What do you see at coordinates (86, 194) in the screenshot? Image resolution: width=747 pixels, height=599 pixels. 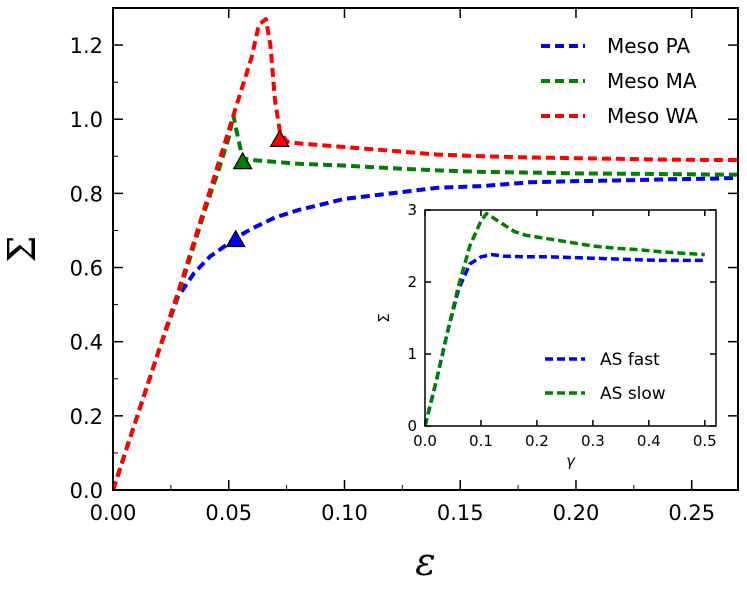 I see `main-y-tick-label: 0.8` at bounding box center [86, 194].